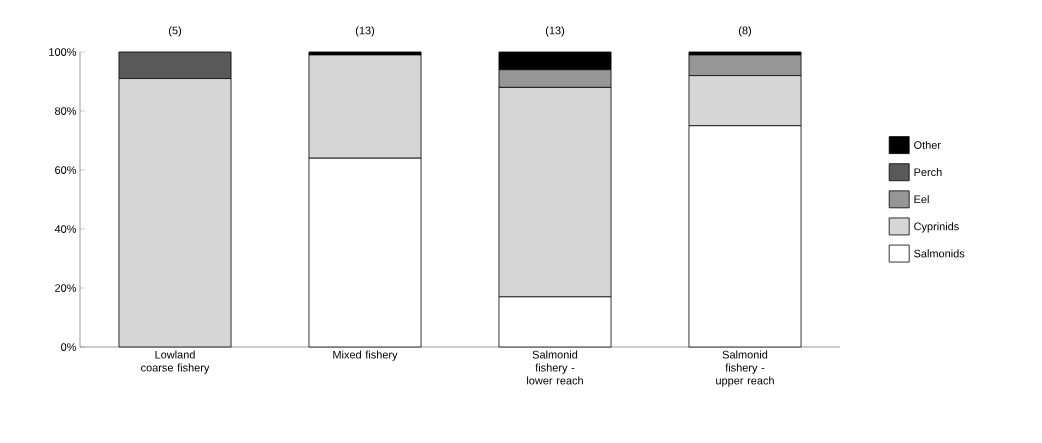 The height and width of the screenshot is (443, 1042). What do you see at coordinates (939, 253) in the screenshot?
I see `legend-label: Salmonids` at bounding box center [939, 253].